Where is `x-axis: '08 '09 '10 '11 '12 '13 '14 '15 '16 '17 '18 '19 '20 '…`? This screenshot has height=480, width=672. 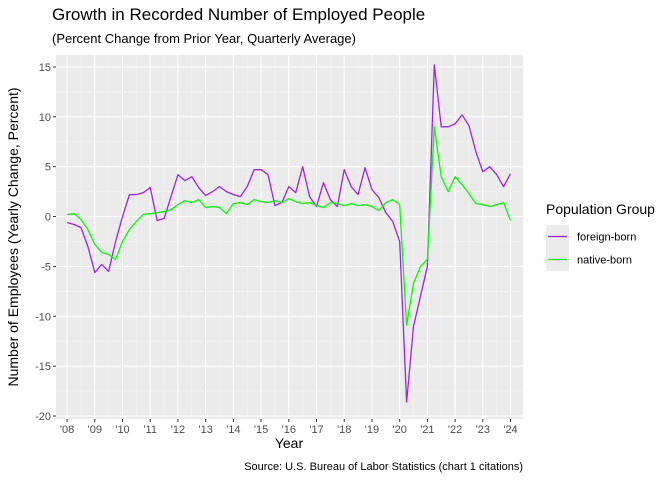
x-axis: '08 '09 '10 '11 '12 '13 '14 '15 '16 '17 '18 '19 '20 '… is located at coordinates (289, 427).